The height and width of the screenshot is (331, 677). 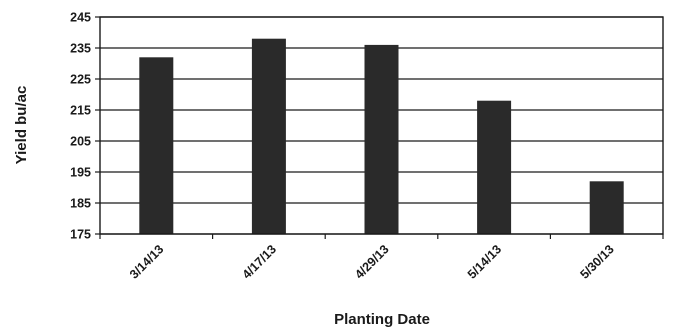 What do you see at coordinates (80, 126) in the screenshot?
I see `y-tick-labels: 175 185 195 205 215 225 235 245` at bounding box center [80, 126].